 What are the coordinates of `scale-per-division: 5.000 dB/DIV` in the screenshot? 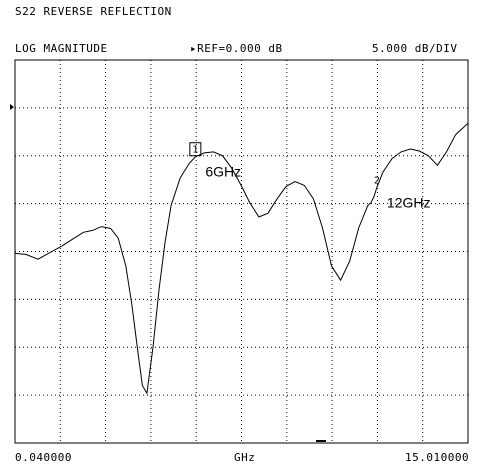 It's located at (415, 48).